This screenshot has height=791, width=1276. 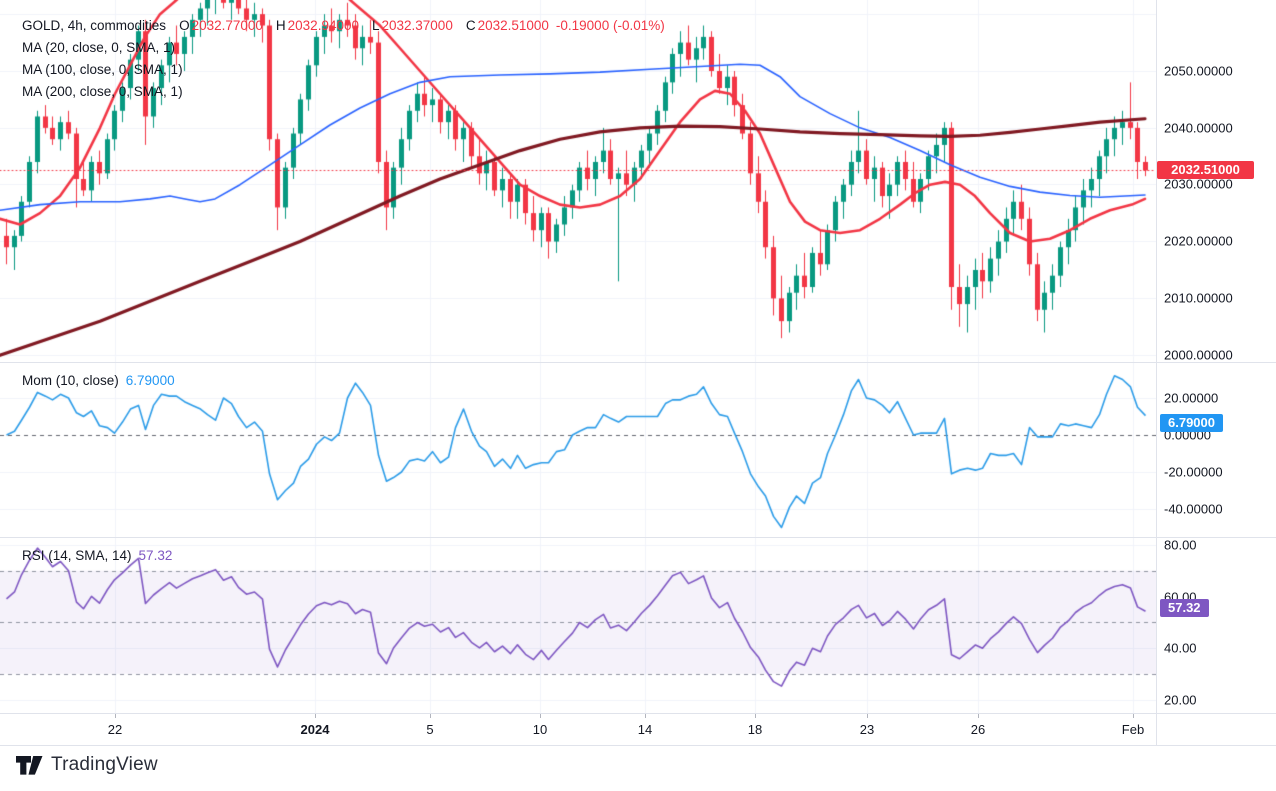 I want to click on rsi-label: RSI (14, SMA, 14), so click(x=77, y=555).